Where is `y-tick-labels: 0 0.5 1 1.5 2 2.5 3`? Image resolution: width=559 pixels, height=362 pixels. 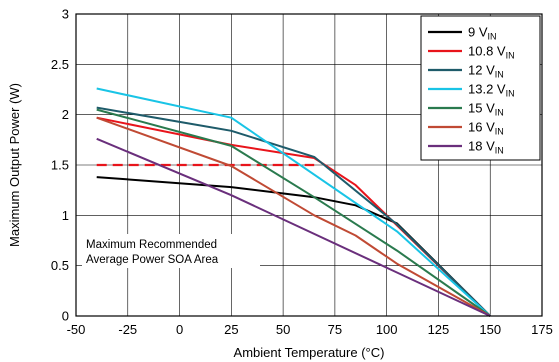 y-tick-labels: 0 0.5 1 1.5 2 2.5 3 is located at coordinates (60, 165).